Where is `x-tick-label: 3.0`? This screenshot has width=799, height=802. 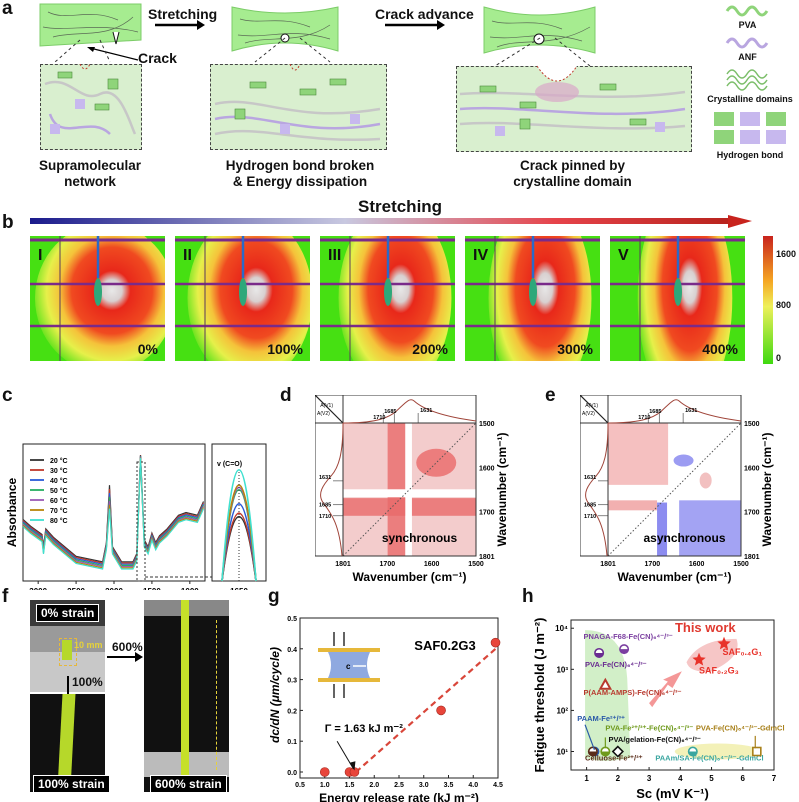 x-tick-label: 3.0 is located at coordinates (424, 785).